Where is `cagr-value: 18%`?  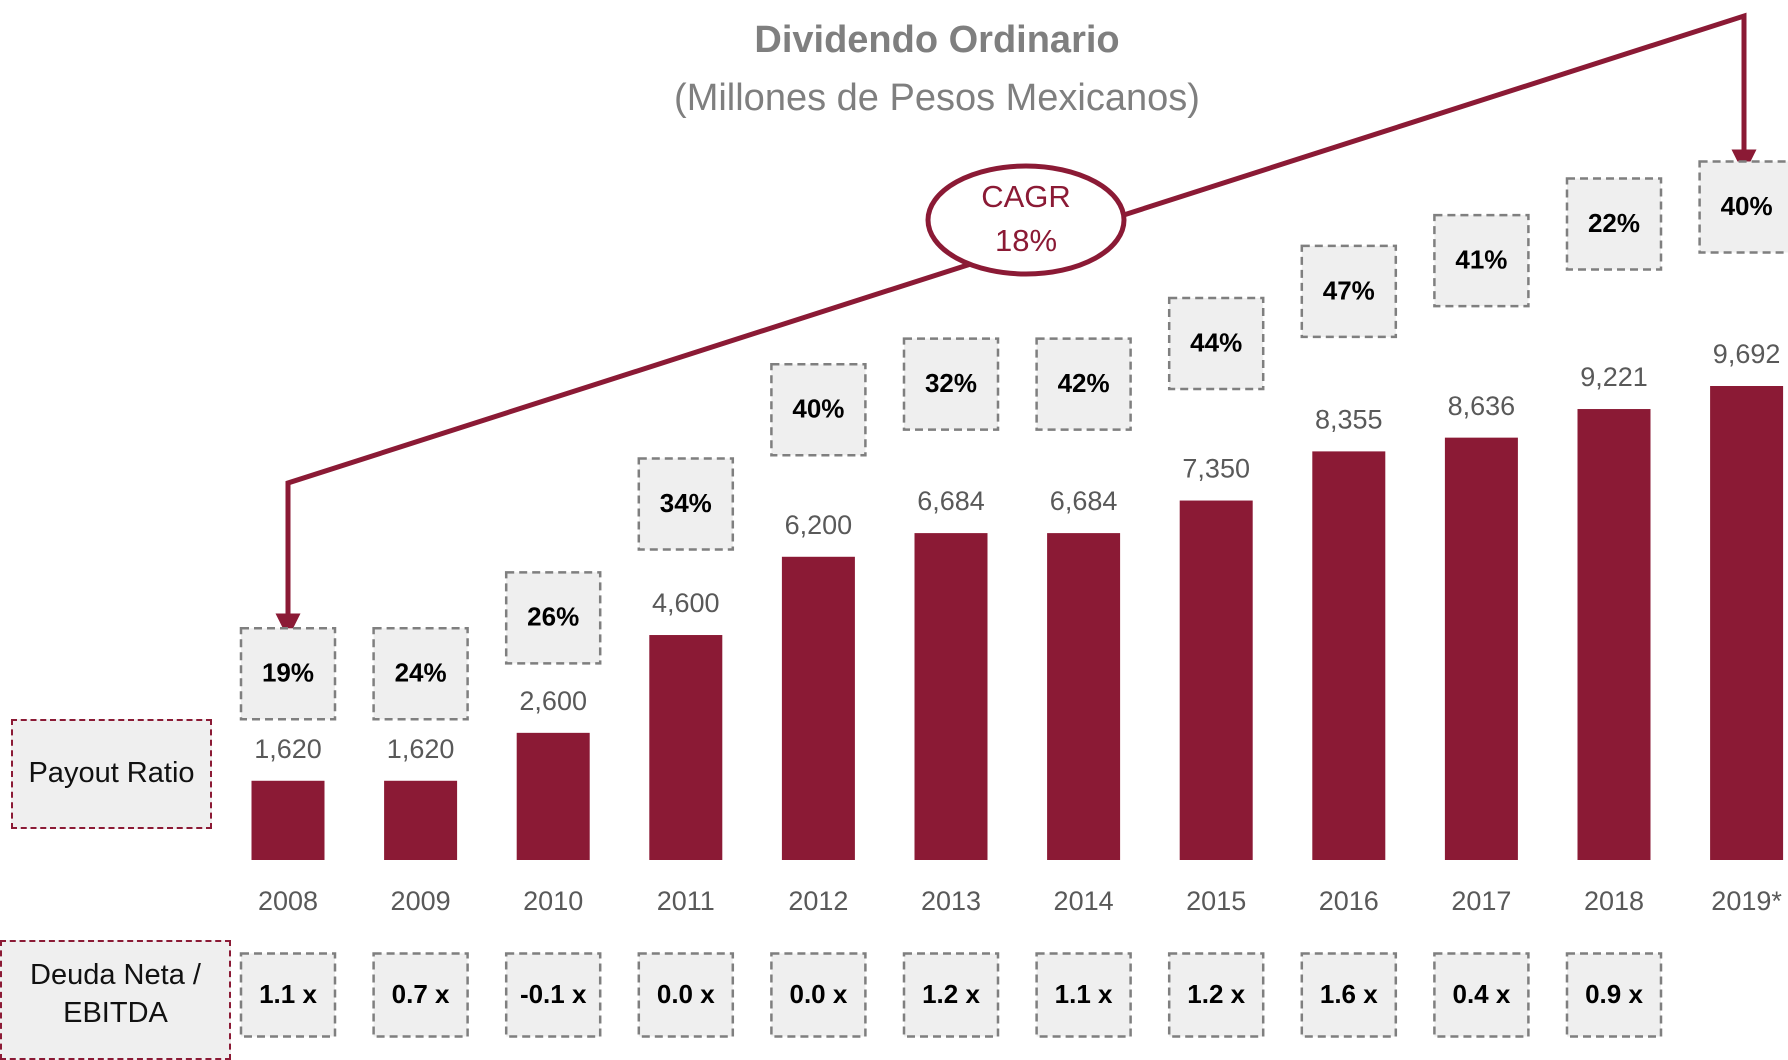 cagr-value: 18% is located at coordinates (1026, 240).